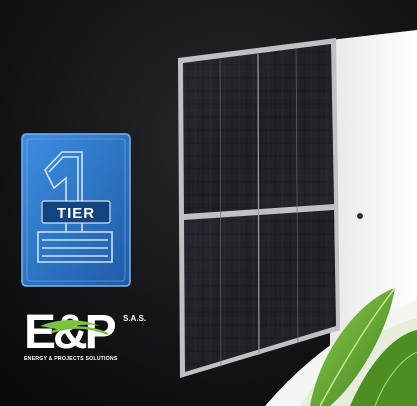 Image resolution: width=417 pixels, height=406 pixels. What do you see at coordinates (360, 216) in the screenshot?
I see `wall-screw` at bounding box center [360, 216].